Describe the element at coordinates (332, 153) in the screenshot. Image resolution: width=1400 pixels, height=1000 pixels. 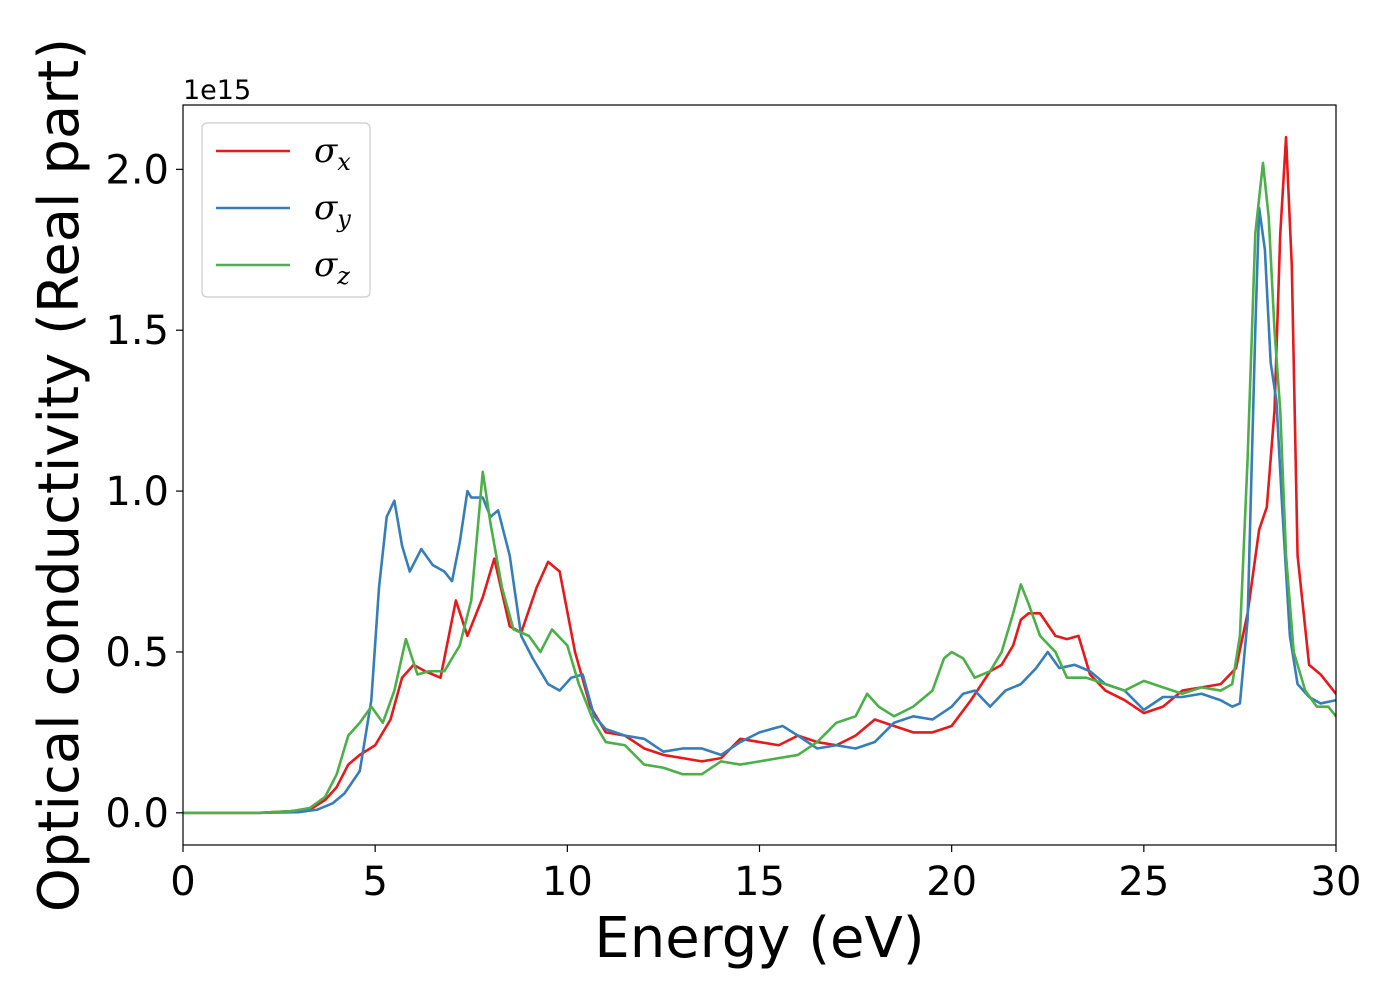
I see `legend-entry-sigma-x: σx` at that location.